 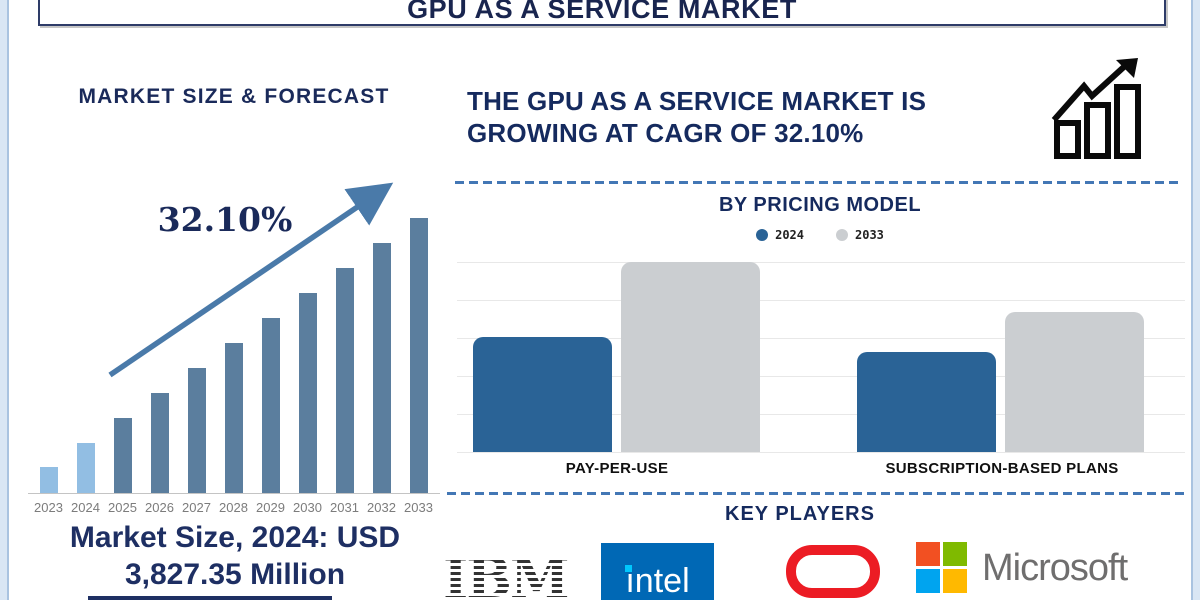 What do you see at coordinates (762, 235) in the screenshot?
I see `legend-dot-2024` at bounding box center [762, 235].